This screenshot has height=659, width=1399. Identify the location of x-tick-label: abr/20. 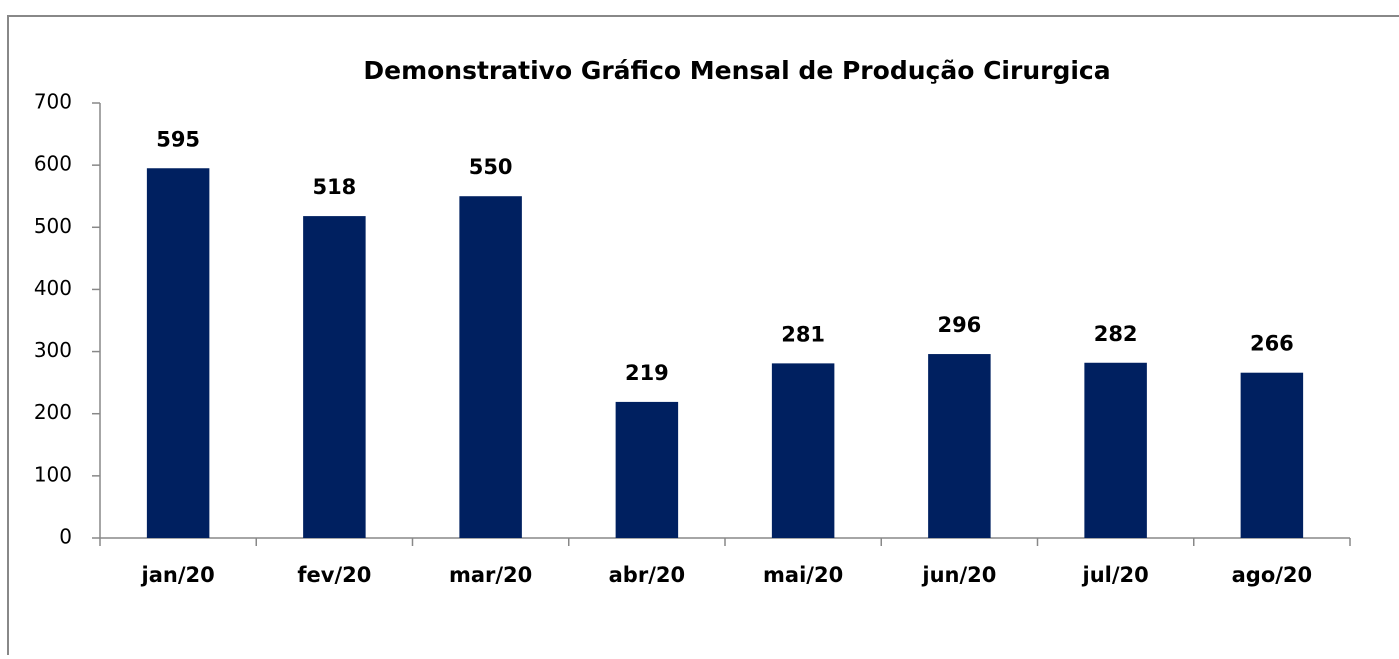
(647, 575).